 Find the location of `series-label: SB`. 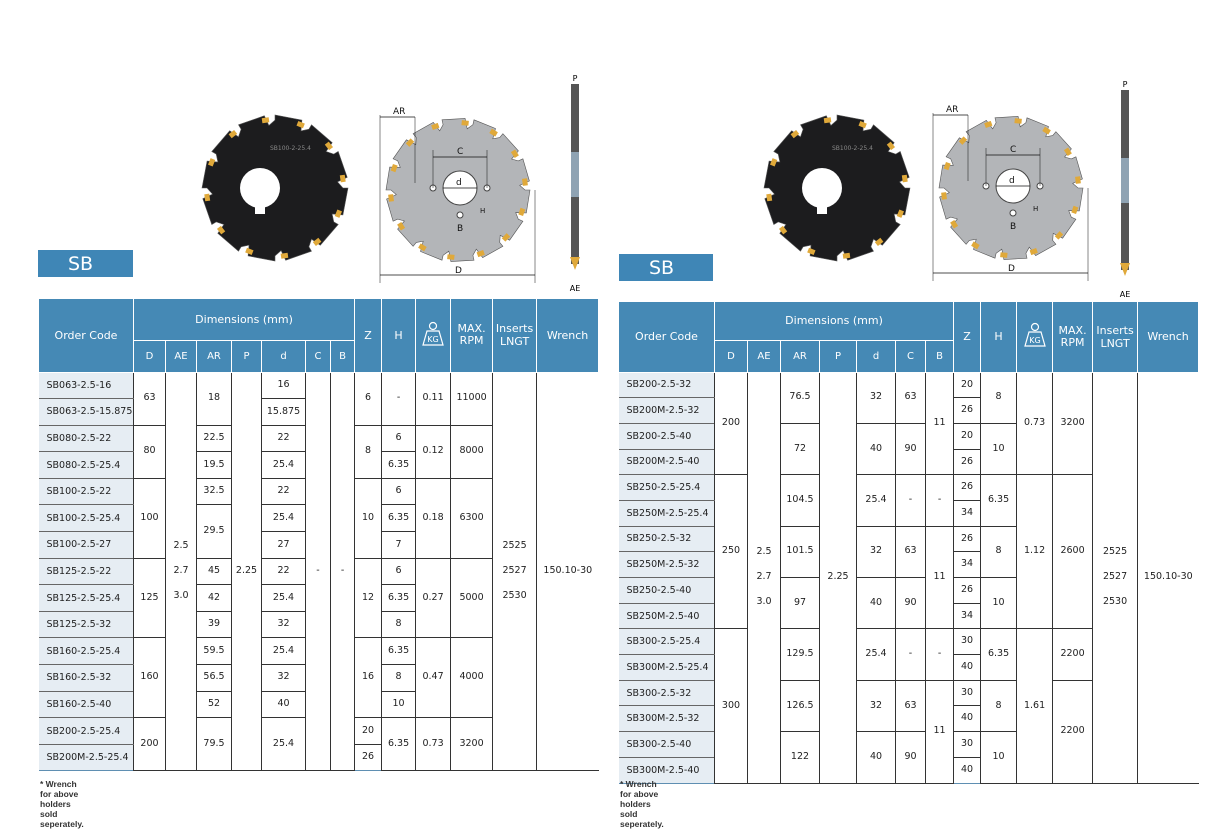

series-label: SB is located at coordinates (85, 263).